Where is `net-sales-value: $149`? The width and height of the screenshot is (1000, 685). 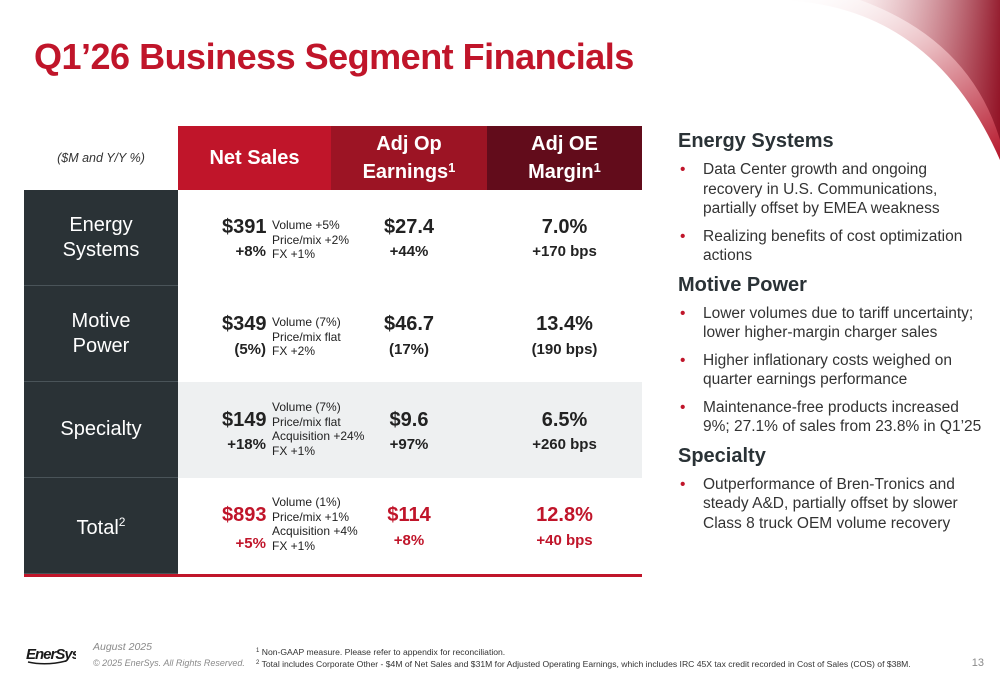 net-sales-value: $149 is located at coordinates (244, 420).